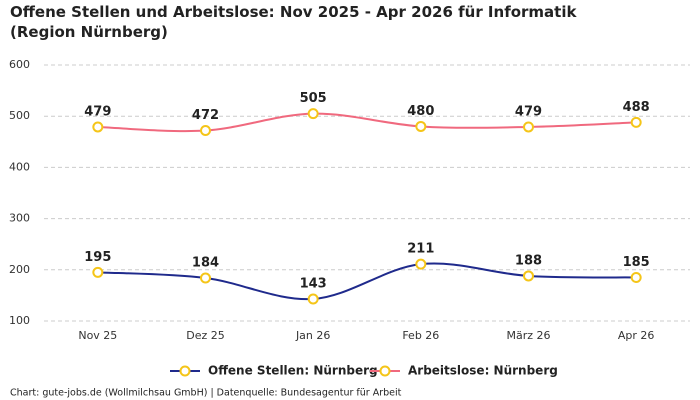 The width and height of the screenshot is (700, 400). Describe the element at coordinates (205, 115) in the screenshot. I see `value-label: 472` at that location.